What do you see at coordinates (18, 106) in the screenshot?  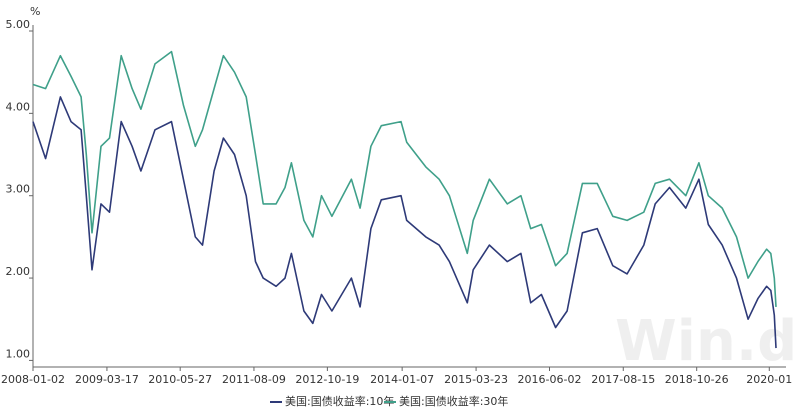 I see `y-tick-label: 4.00` at bounding box center [18, 106].